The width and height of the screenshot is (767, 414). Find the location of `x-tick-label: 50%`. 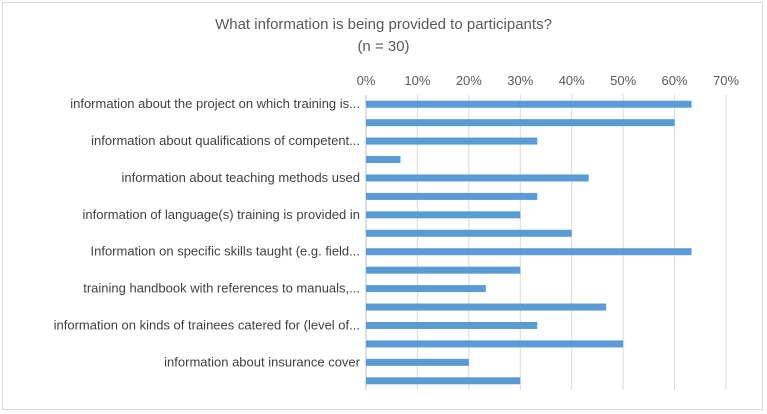

x-tick-label: 50% is located at coordinates (623, 80).